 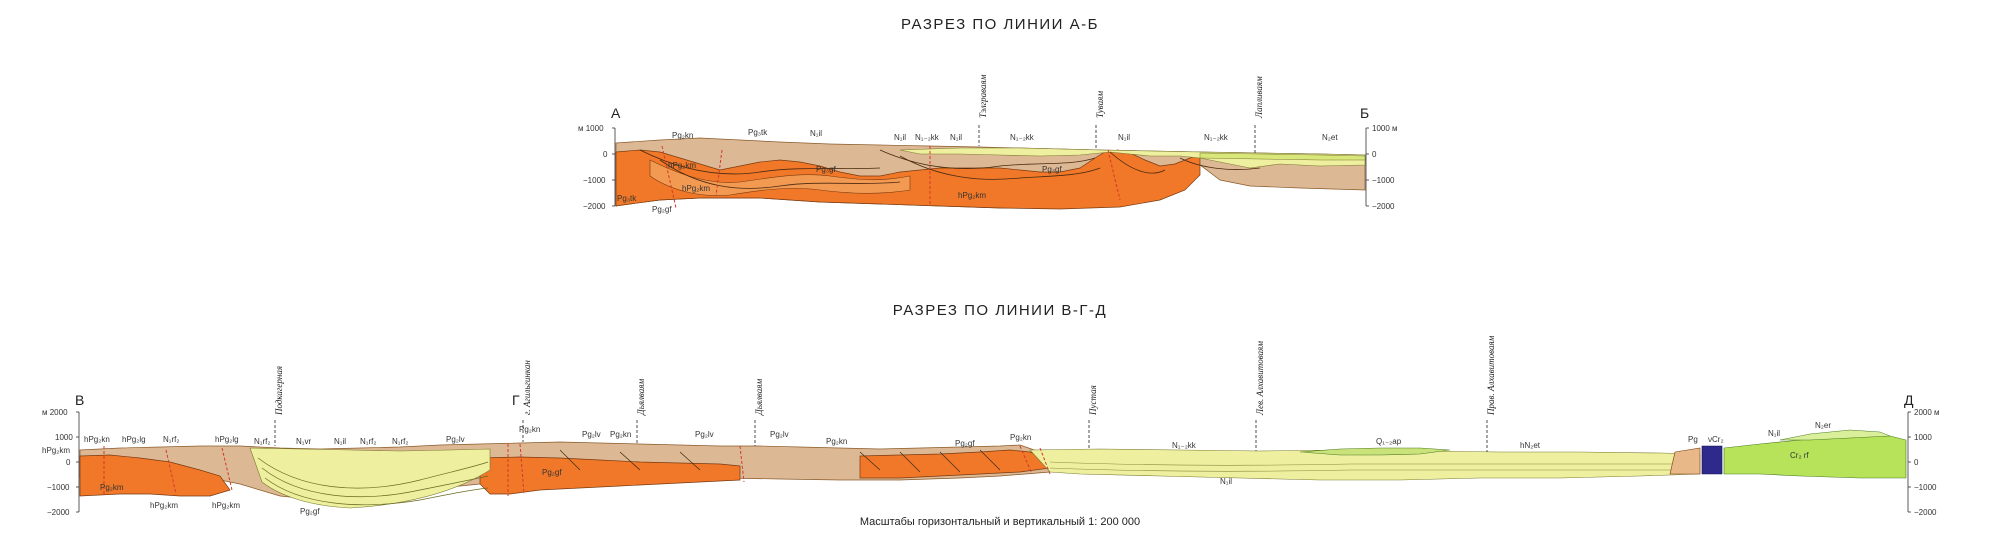 I want to click on vgd-river-lev-alkhavitovayam: Лев. Алхавитоваям, so click(x=1260, y=378).